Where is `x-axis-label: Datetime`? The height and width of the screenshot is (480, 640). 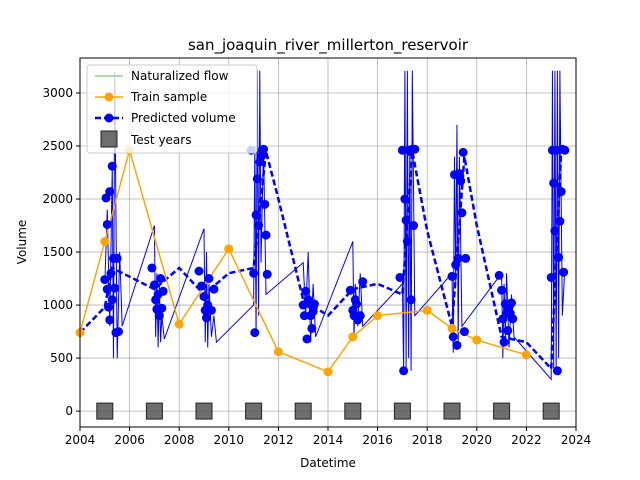 x-axis-label: Datetime is located at coordinates (328, 463).